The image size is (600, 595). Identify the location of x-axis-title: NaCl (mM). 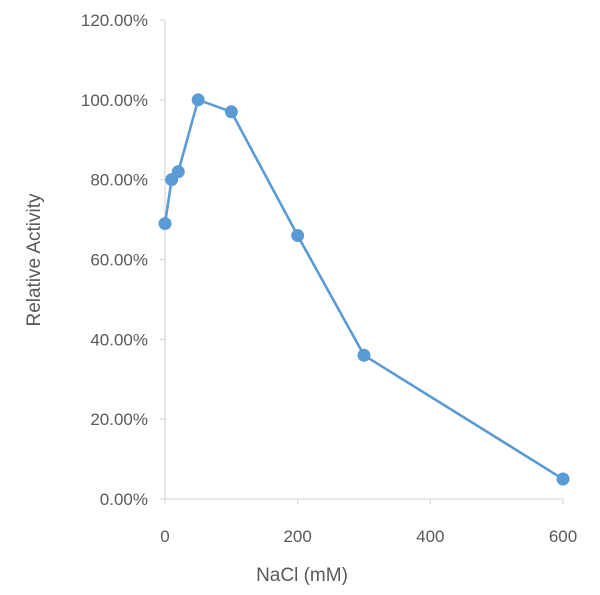
(302, 575).